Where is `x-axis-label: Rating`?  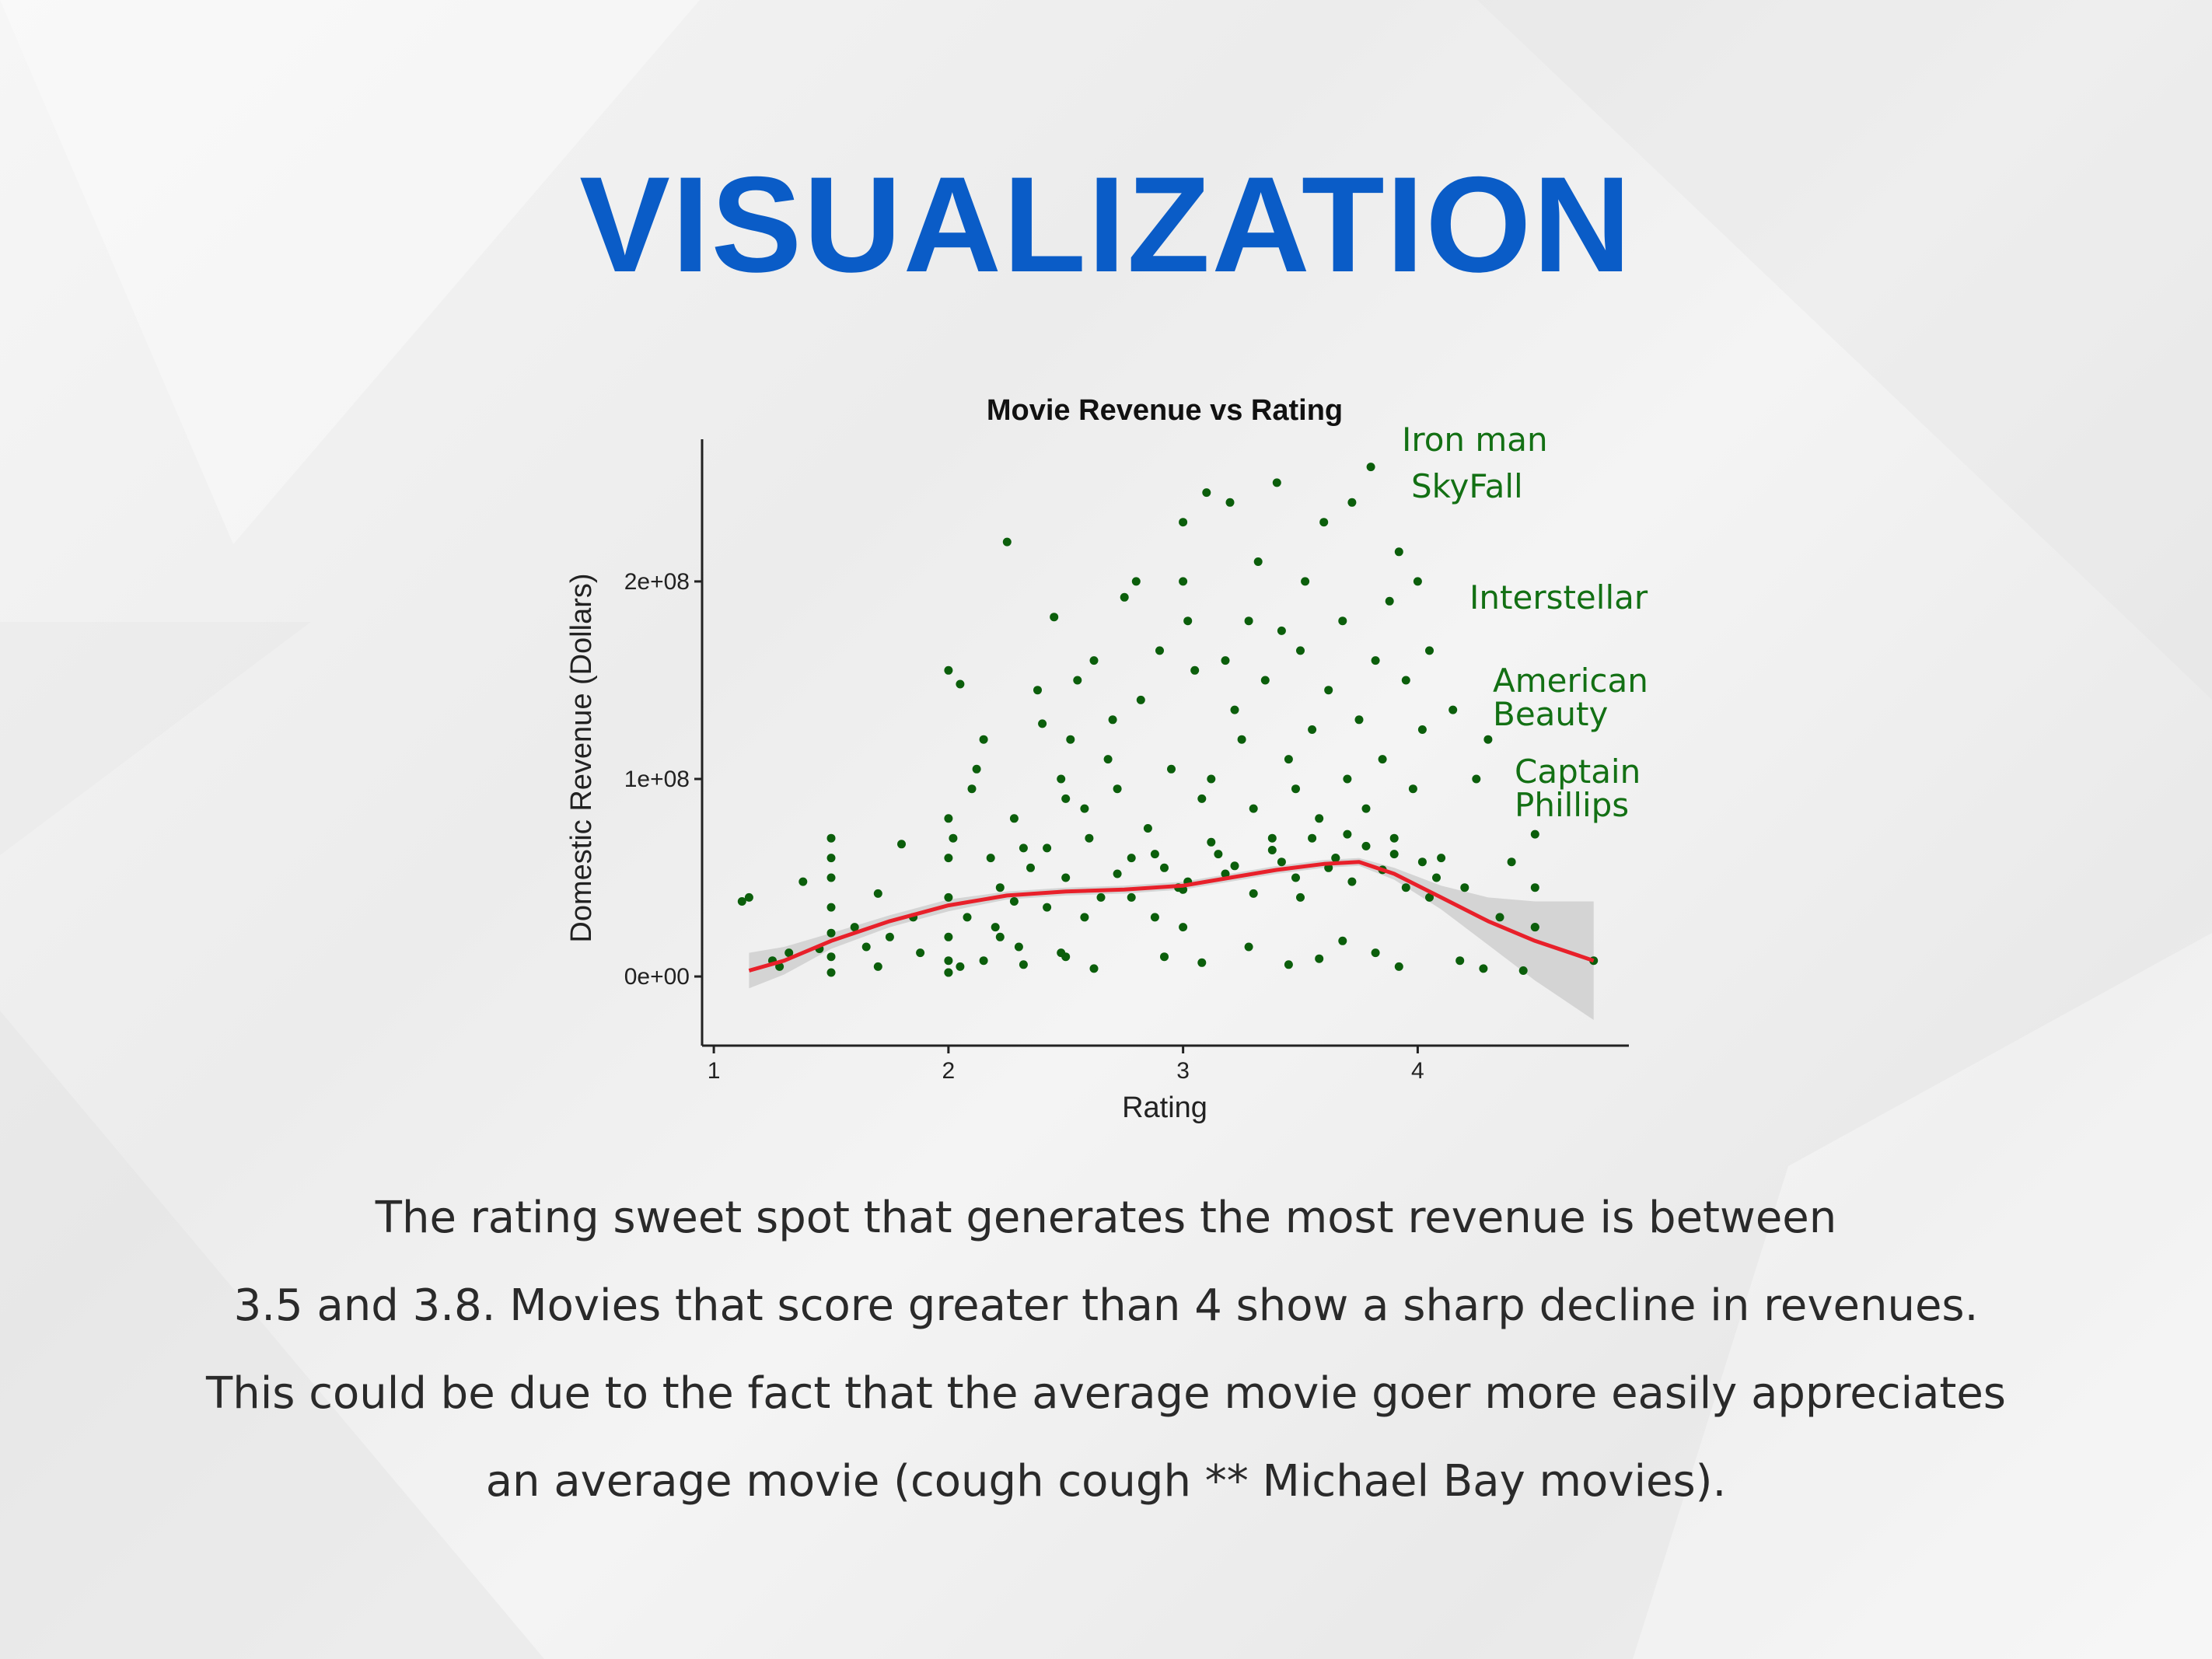
x-axis-label: Rating is located at coordinates (1164, 1107).